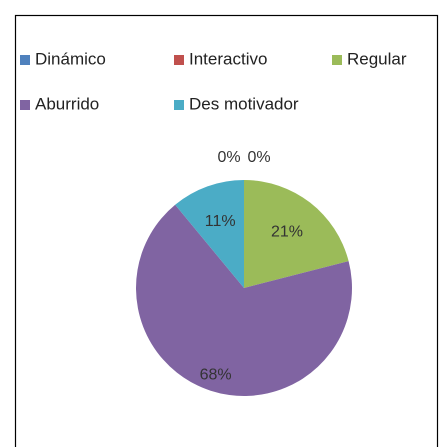  I want to click on legend-label: Dinámico, so click(70, 58).